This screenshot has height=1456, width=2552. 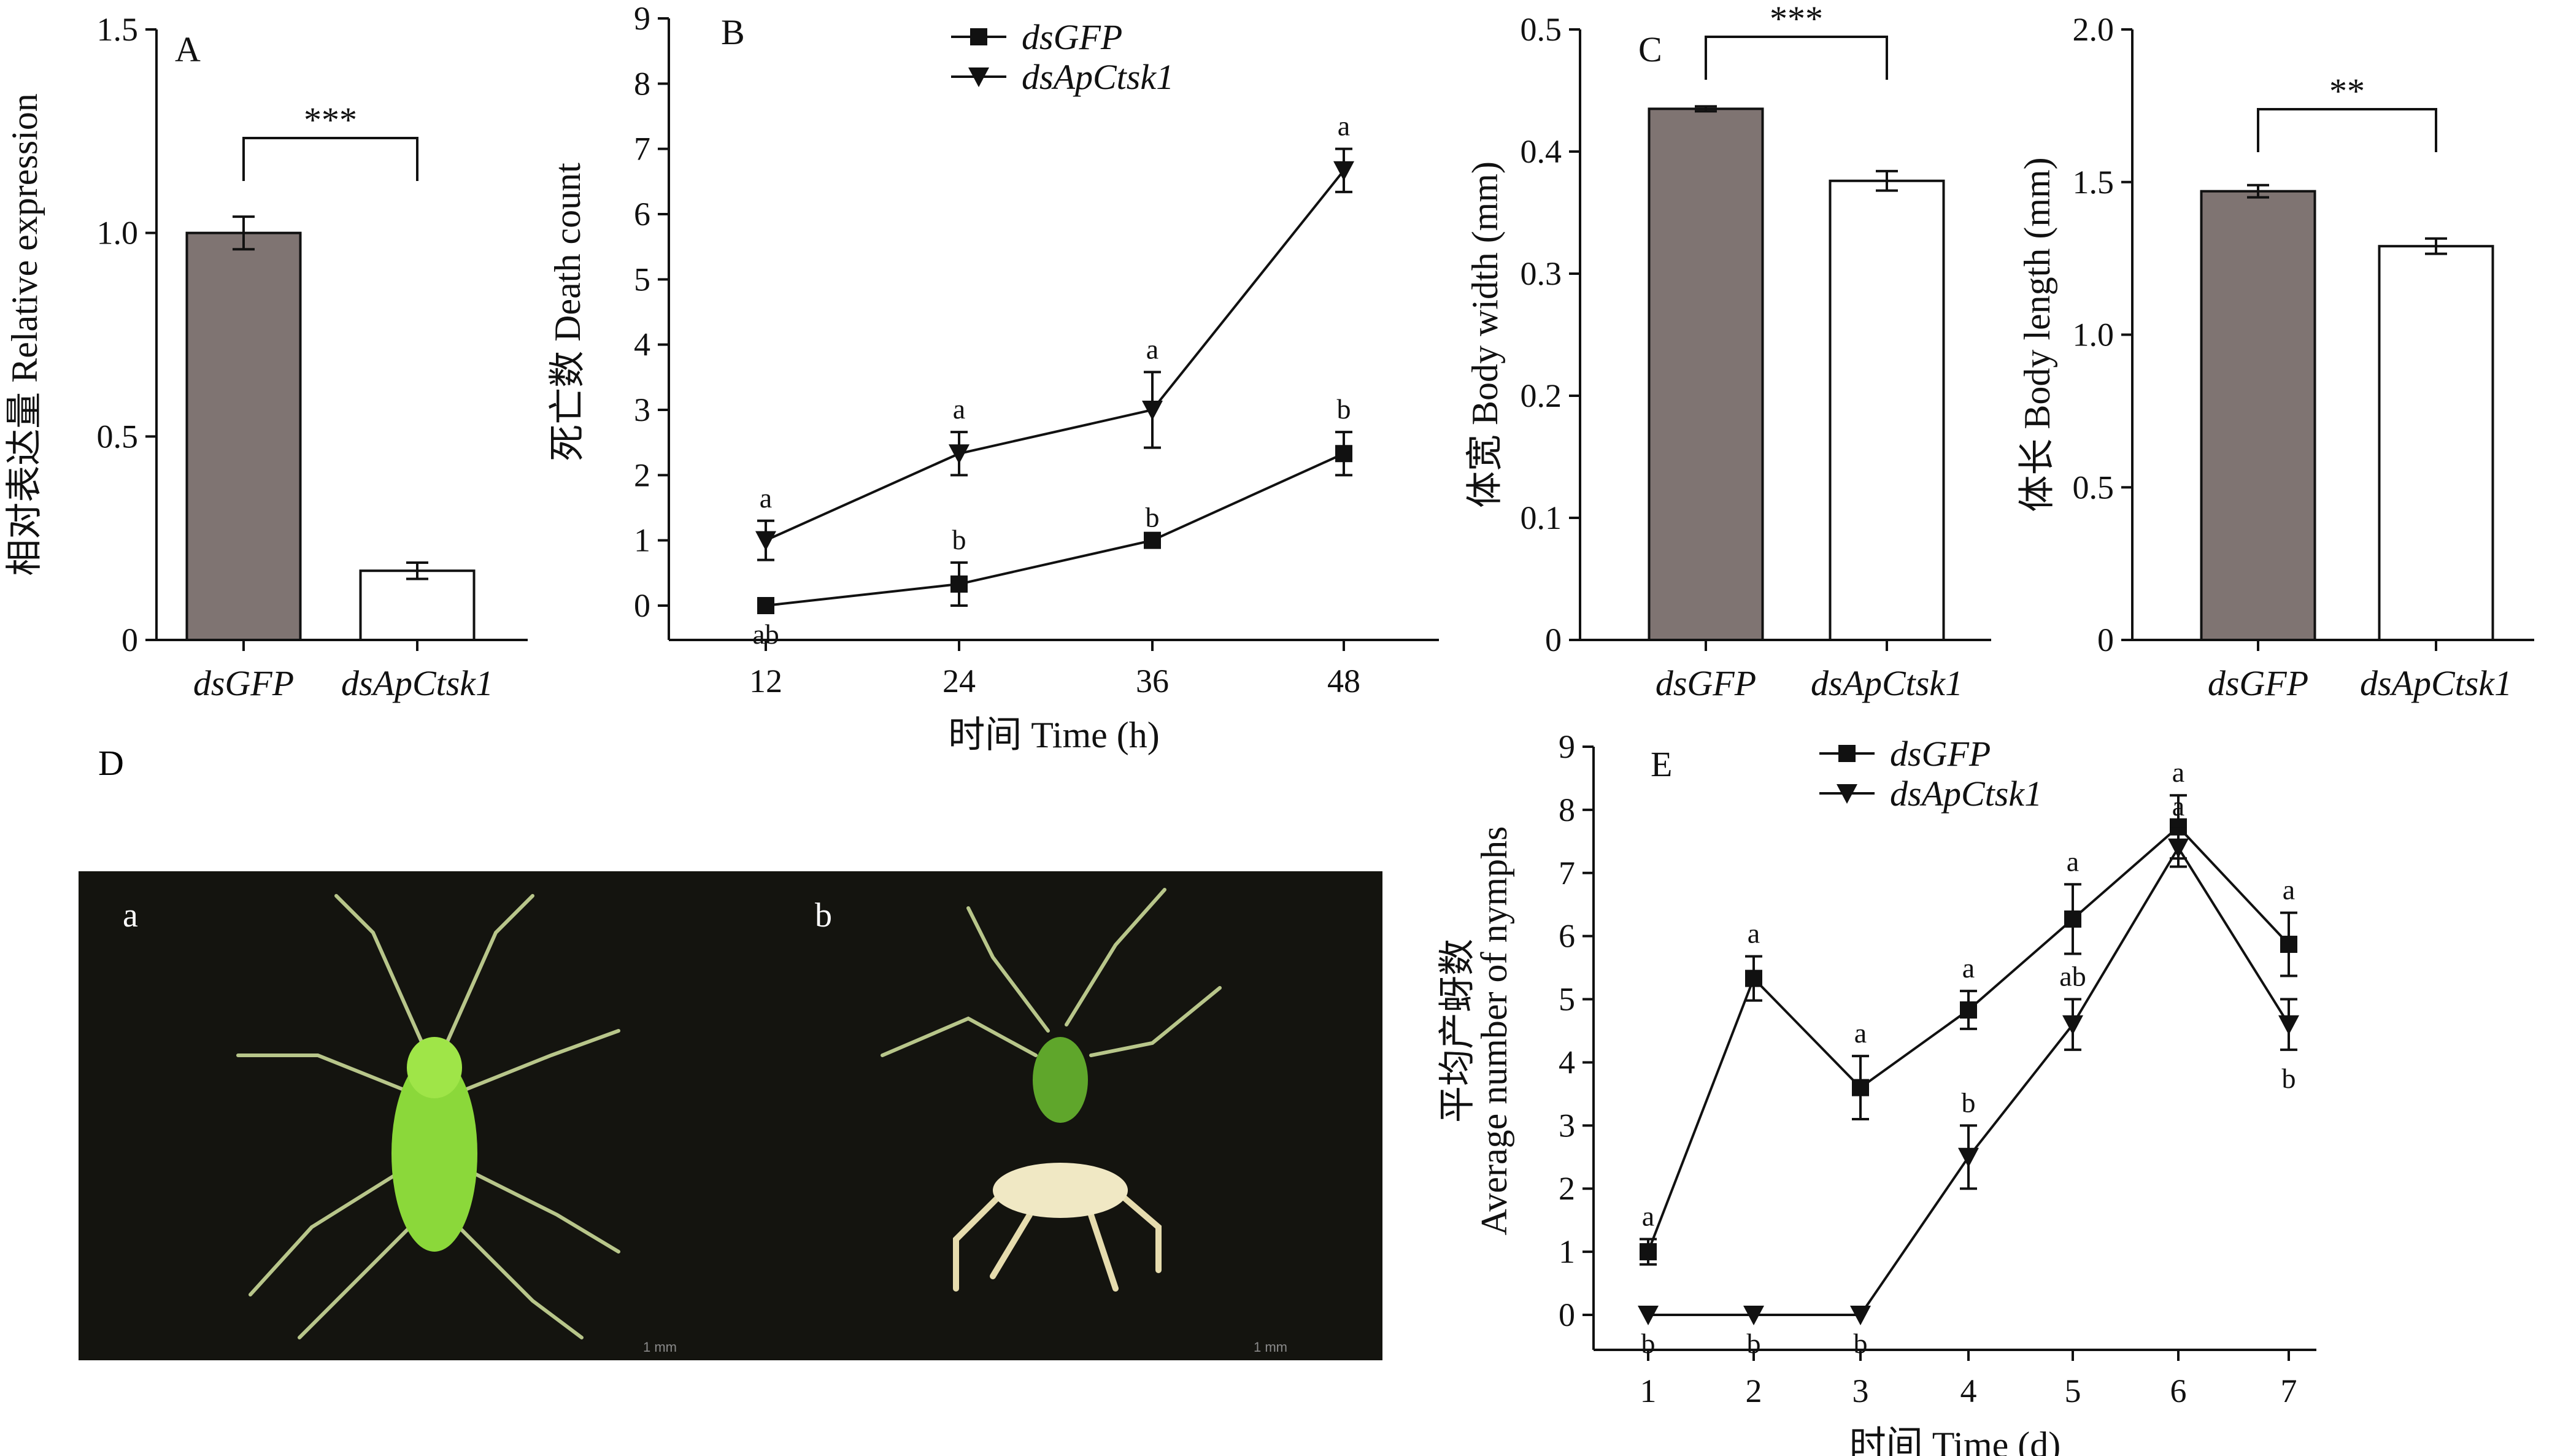 What do you see at coordinates (642, 149) in the screenshot?
I see `y-tick-label: 7` at bounding box center [642, 149].